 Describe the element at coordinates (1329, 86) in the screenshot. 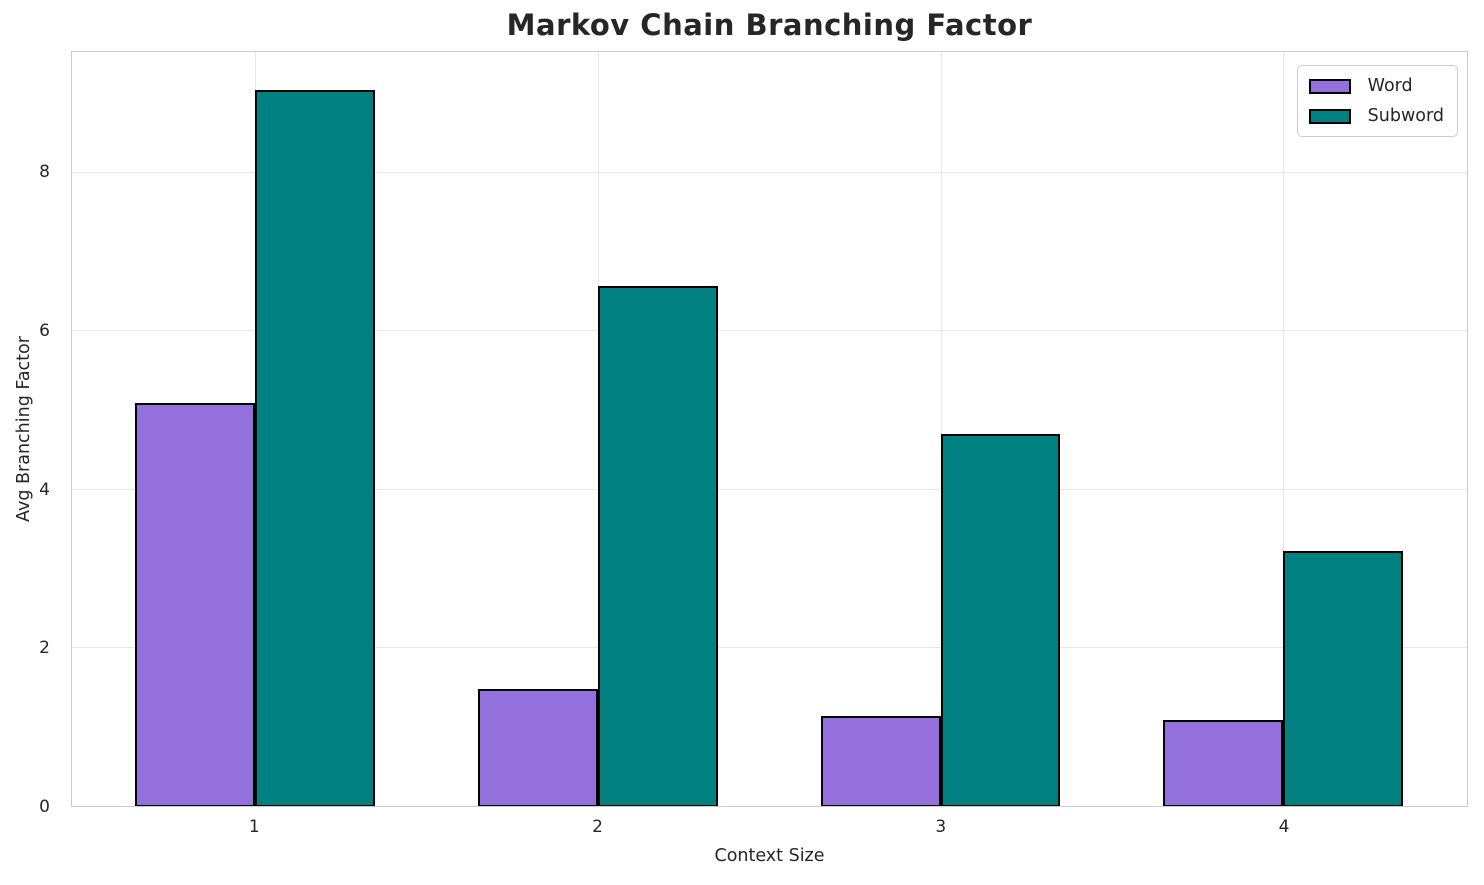

I see `legend-swatch-word` at that location.